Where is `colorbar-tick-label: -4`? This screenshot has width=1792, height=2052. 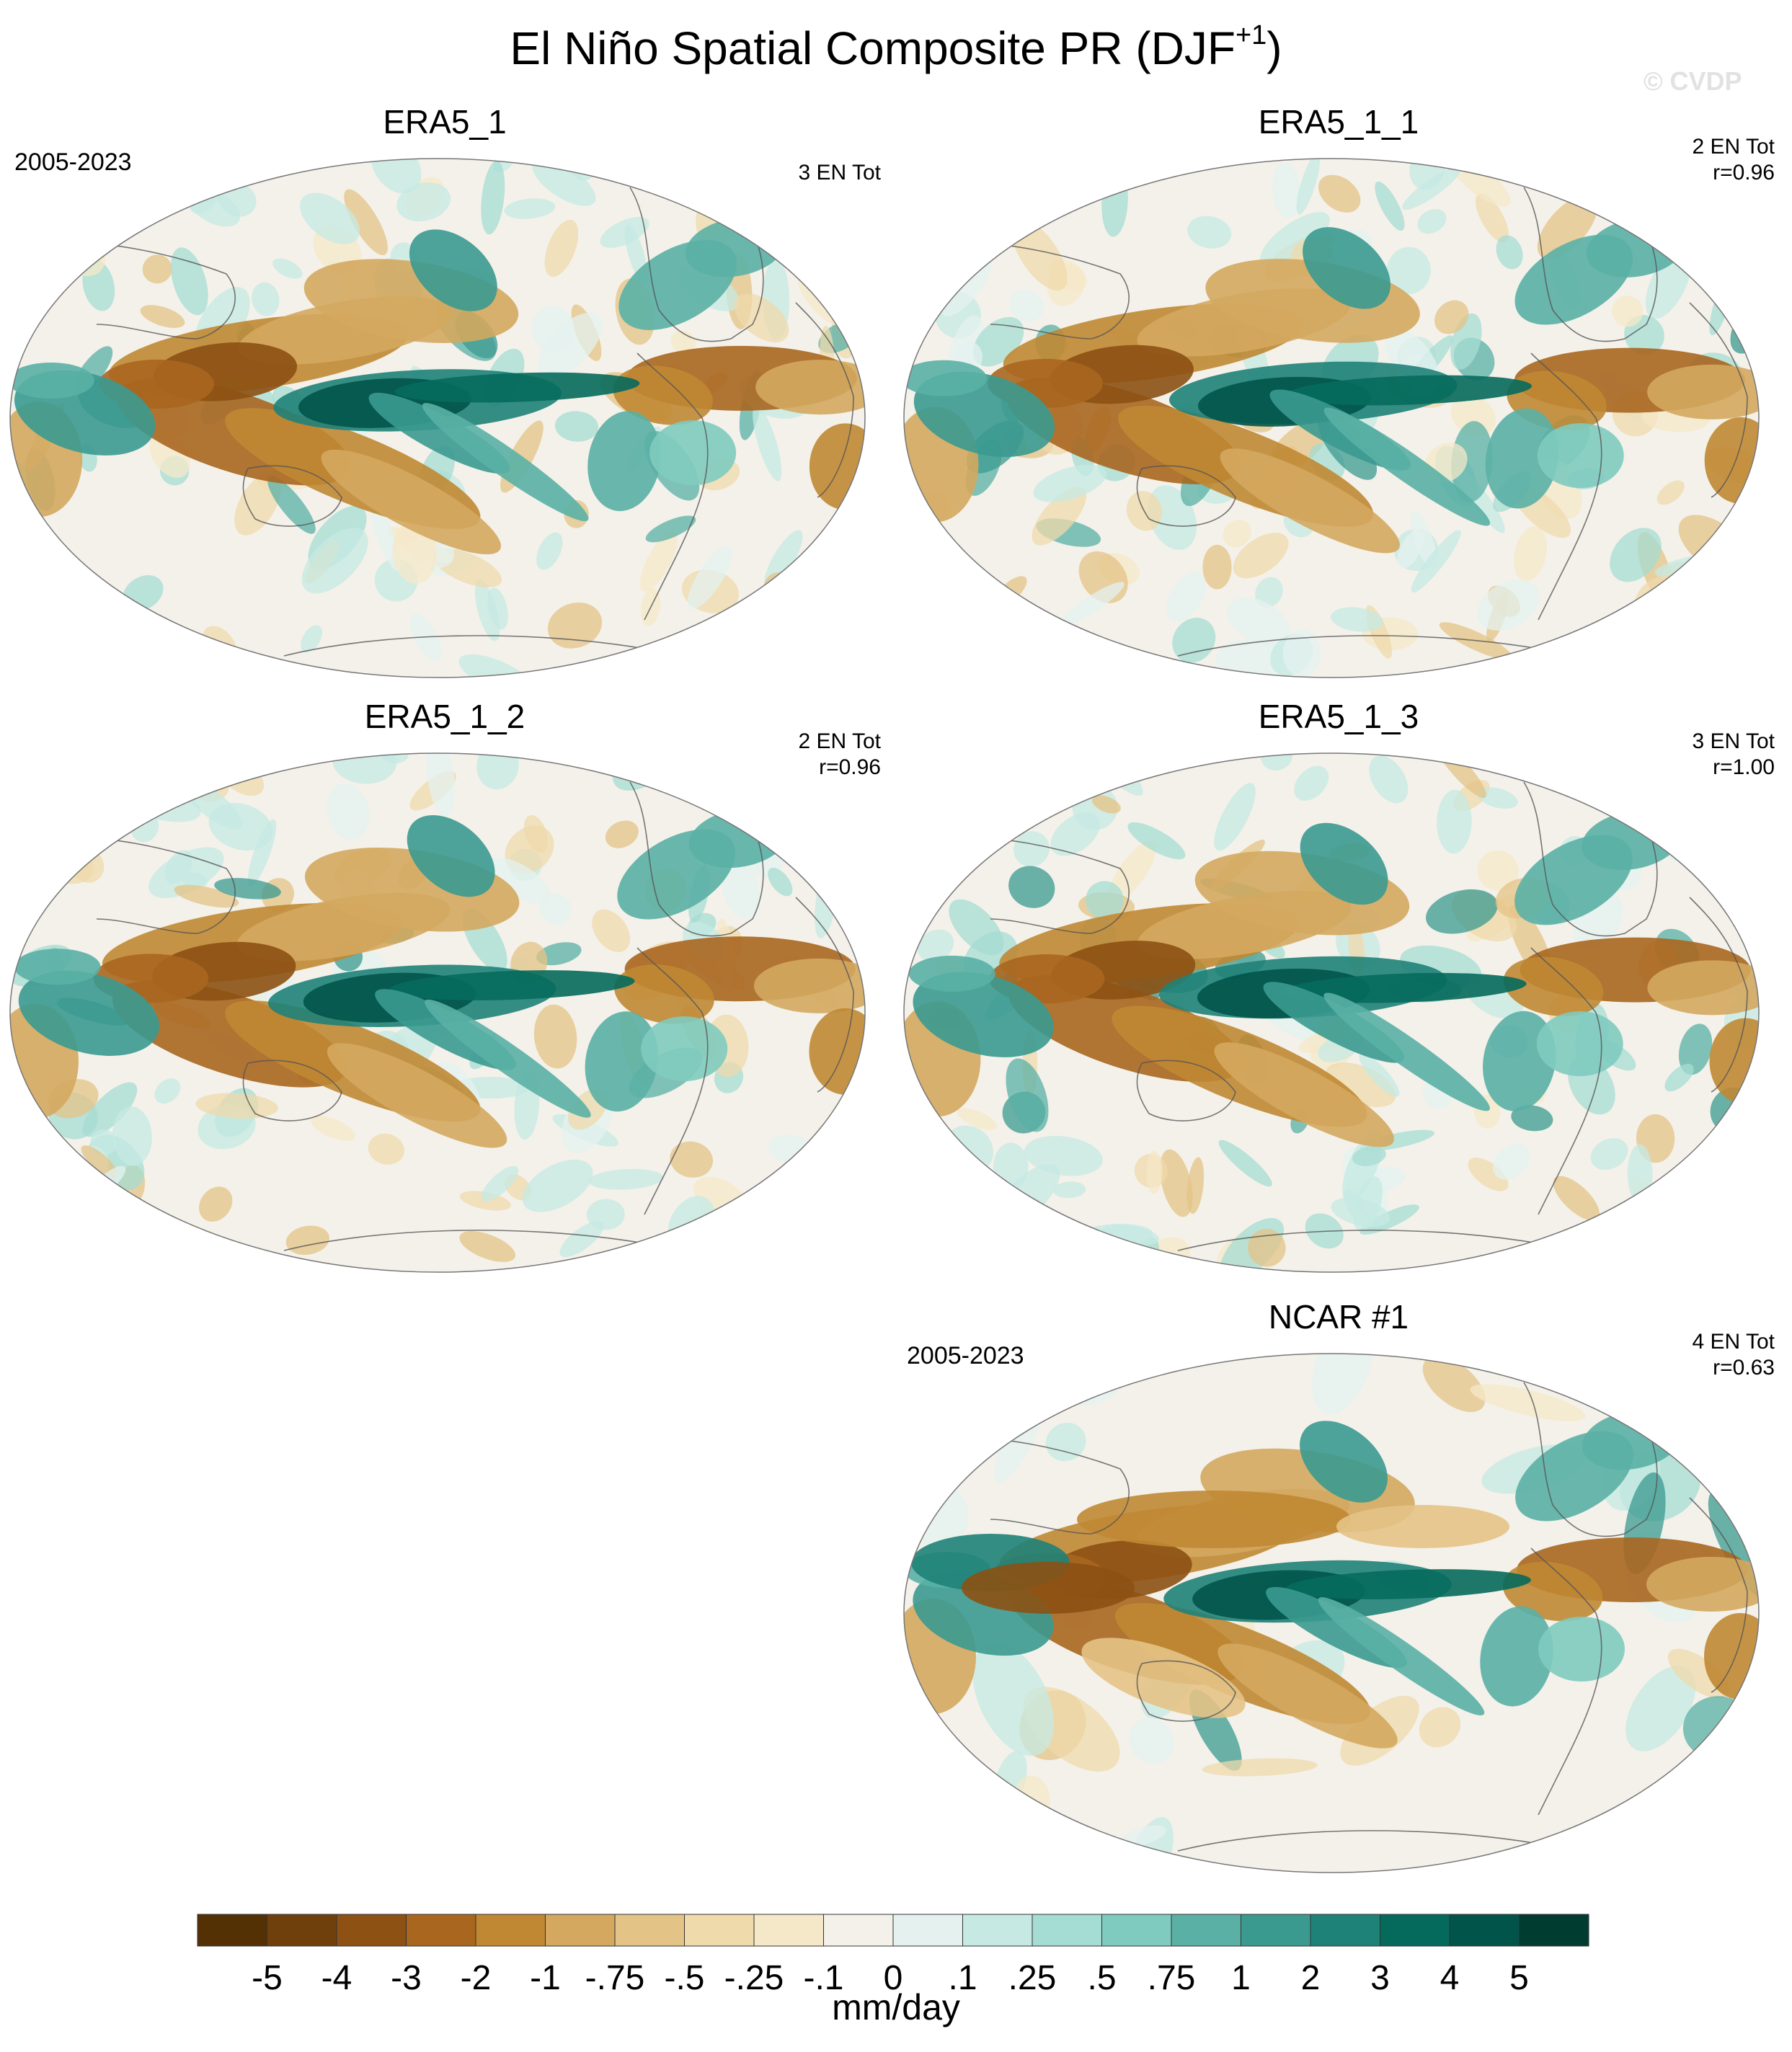 colorbar-tick-label: -4 is located at coordinates (336, 1978).